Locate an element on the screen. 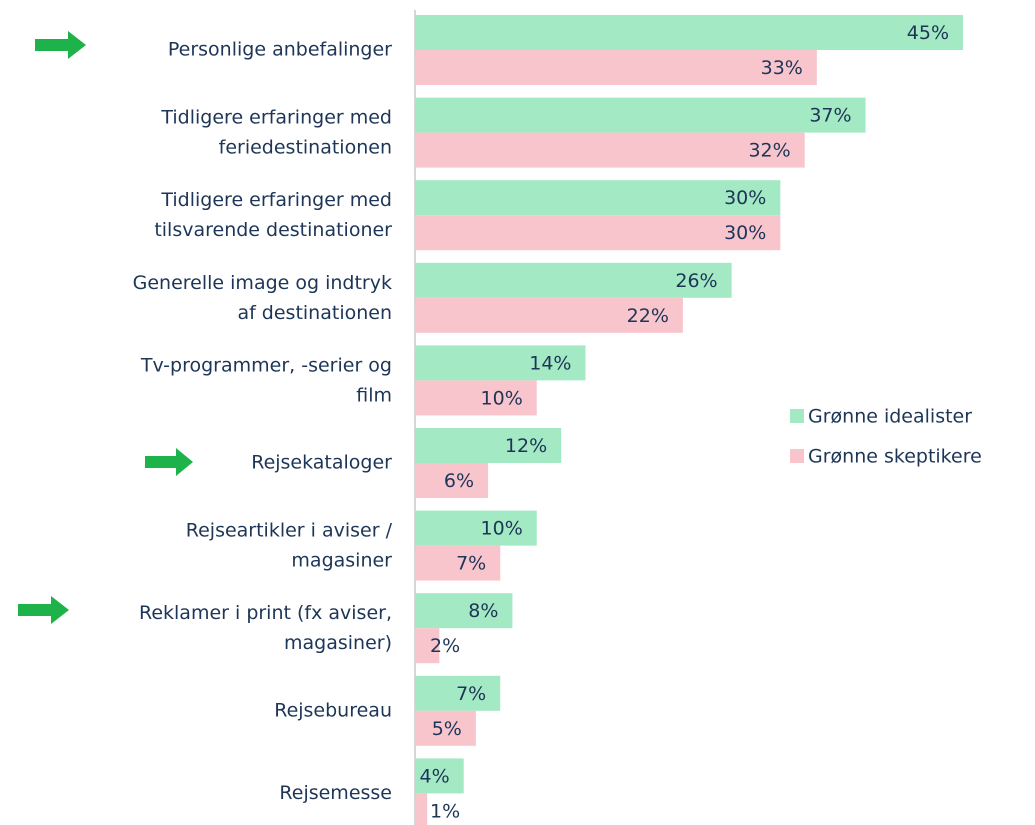  value-label: 33% is located at coordinates (782, 68).